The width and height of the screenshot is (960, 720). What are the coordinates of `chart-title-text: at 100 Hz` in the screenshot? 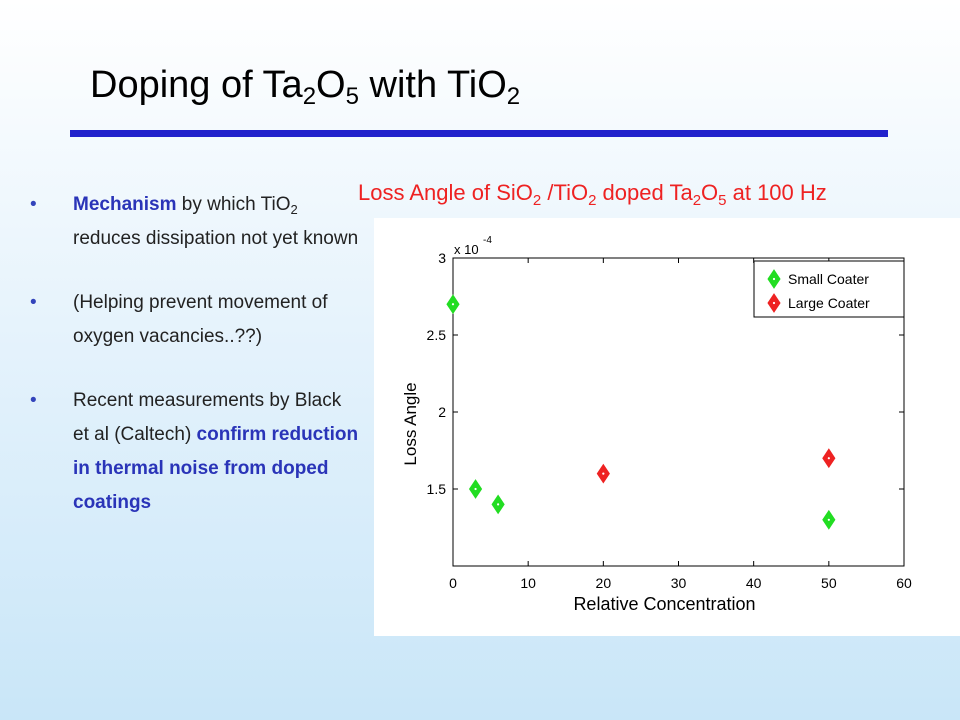 It's located at (776, 192).